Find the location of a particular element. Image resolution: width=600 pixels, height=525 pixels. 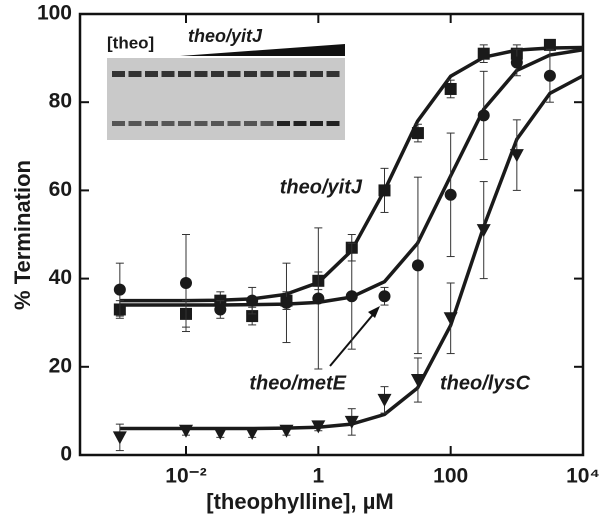

annotation: theo/metE is located at coordinates (297, 383).